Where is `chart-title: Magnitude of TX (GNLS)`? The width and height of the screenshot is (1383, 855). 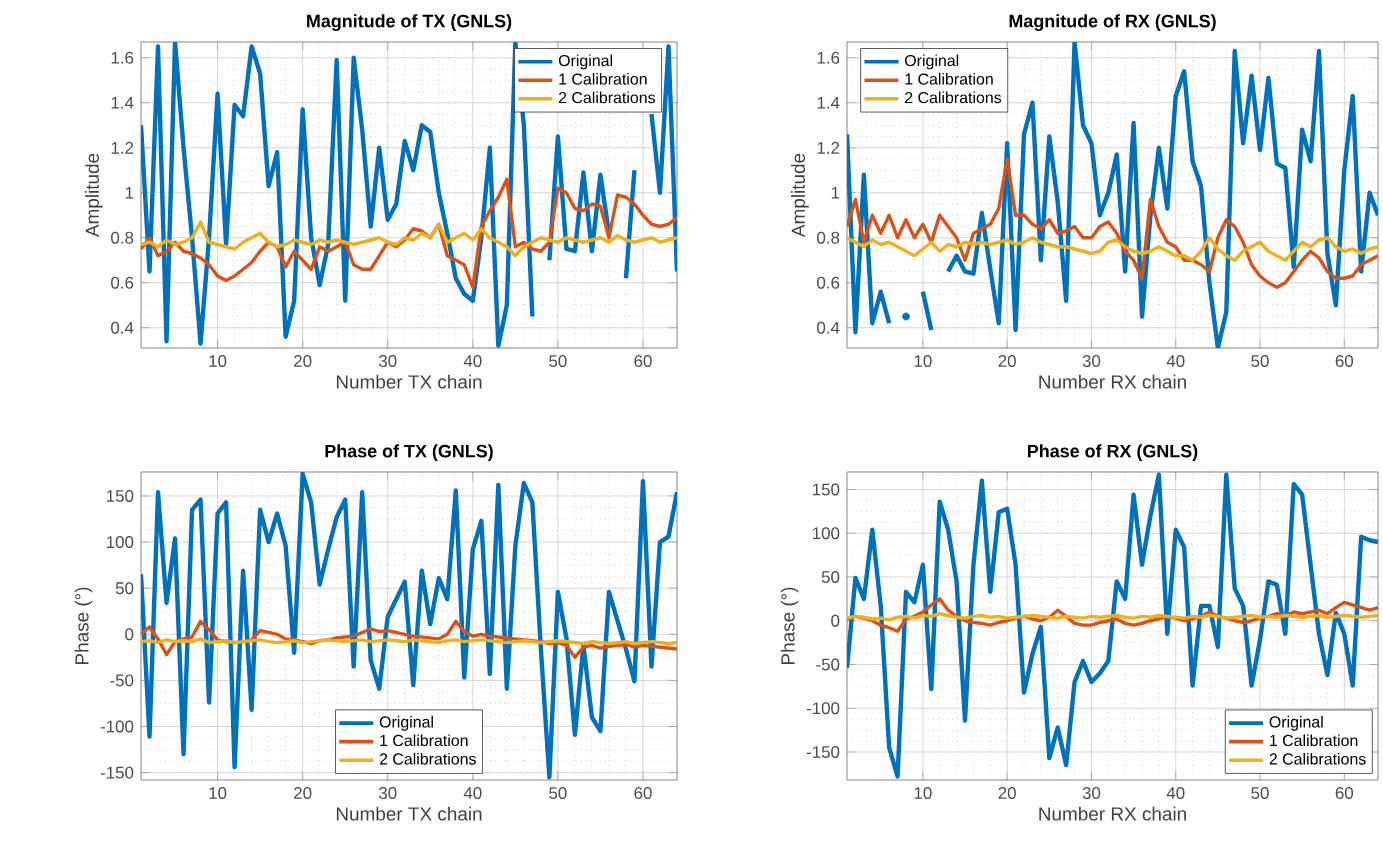 chart-title: Magnitude of TX (GNLS) is located at coordinates (409, 22).